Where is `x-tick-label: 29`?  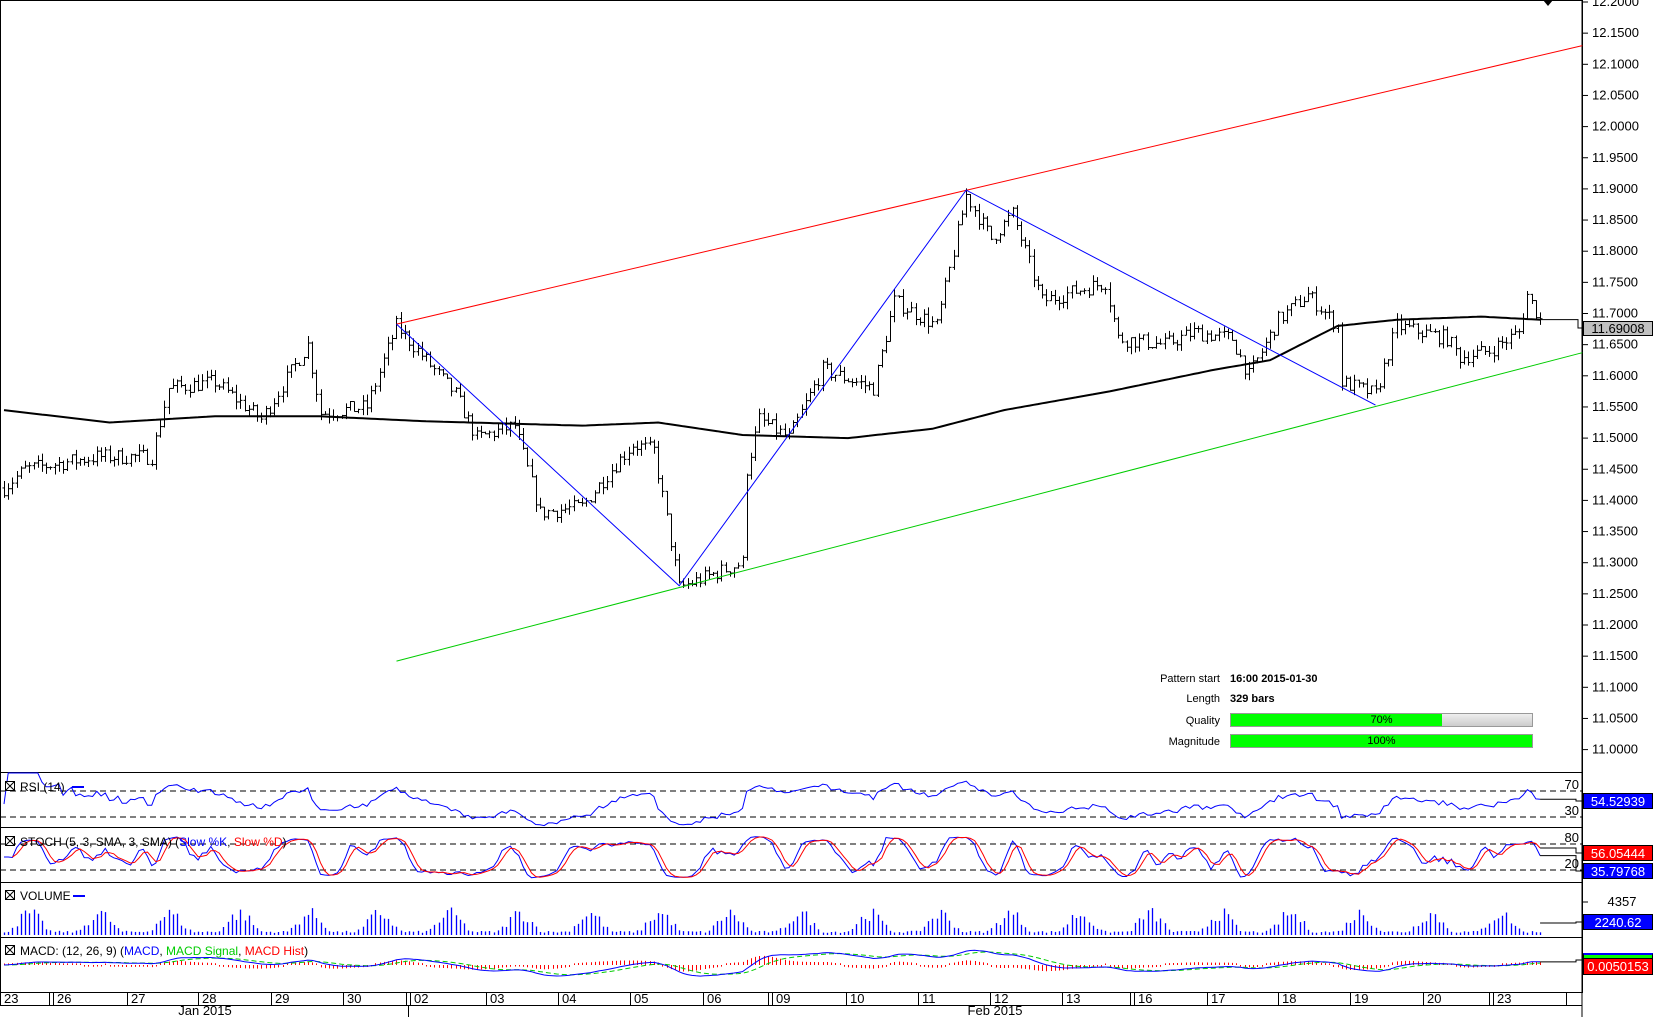 x-tick-label: 29 is located at coordinates (282, 998).